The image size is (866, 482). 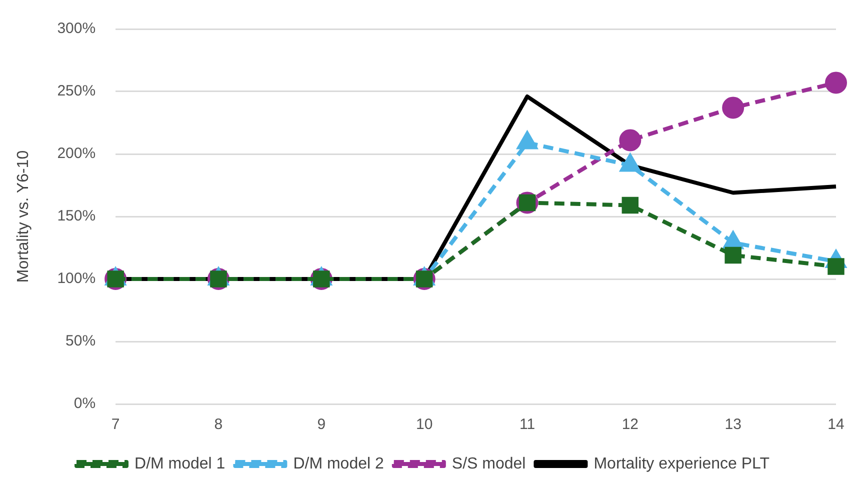 What do you see at coordinates (218, 425) in the screenshot?
I see `x-tick-label: 8` at bounding box center [218, 425].